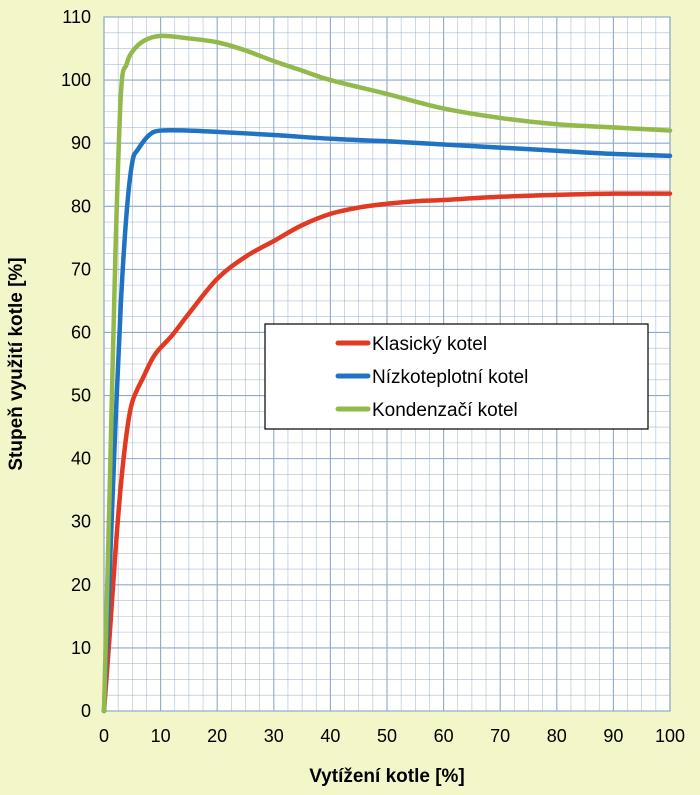 This screenshot has width=700, height=795. I want to click on x-tick-label: 30, so click(274, 736).